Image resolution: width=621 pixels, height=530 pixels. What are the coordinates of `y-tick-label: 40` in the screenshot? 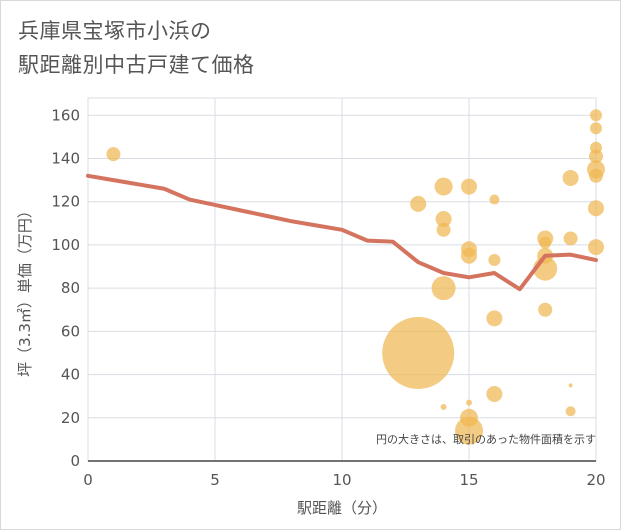 It's located at (70, 375).